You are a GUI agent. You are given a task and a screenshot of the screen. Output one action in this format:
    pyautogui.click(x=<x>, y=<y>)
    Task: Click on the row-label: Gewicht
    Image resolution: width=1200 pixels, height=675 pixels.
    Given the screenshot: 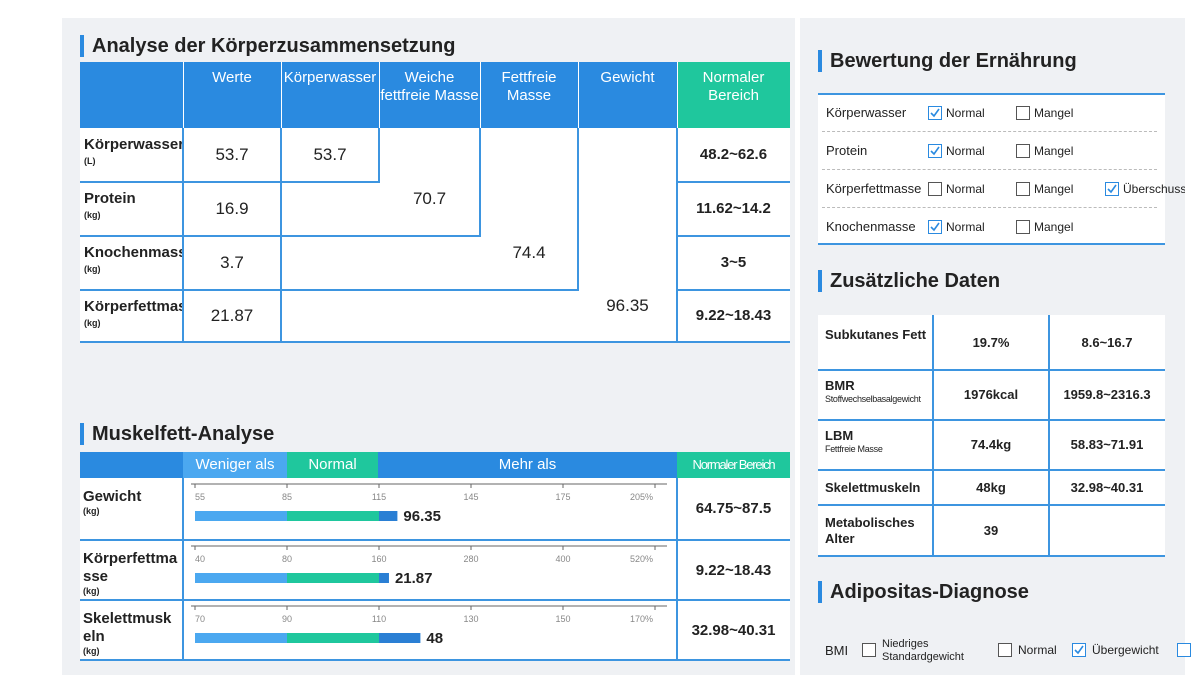 What is the action you would take?
    pyautogui.click(x=112, y=496)
    